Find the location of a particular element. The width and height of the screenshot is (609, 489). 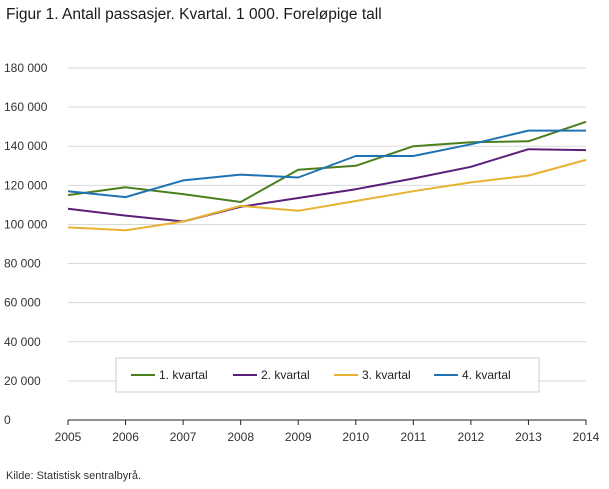

legend-label: 1. kvartal is located at coordinates (183, 375).